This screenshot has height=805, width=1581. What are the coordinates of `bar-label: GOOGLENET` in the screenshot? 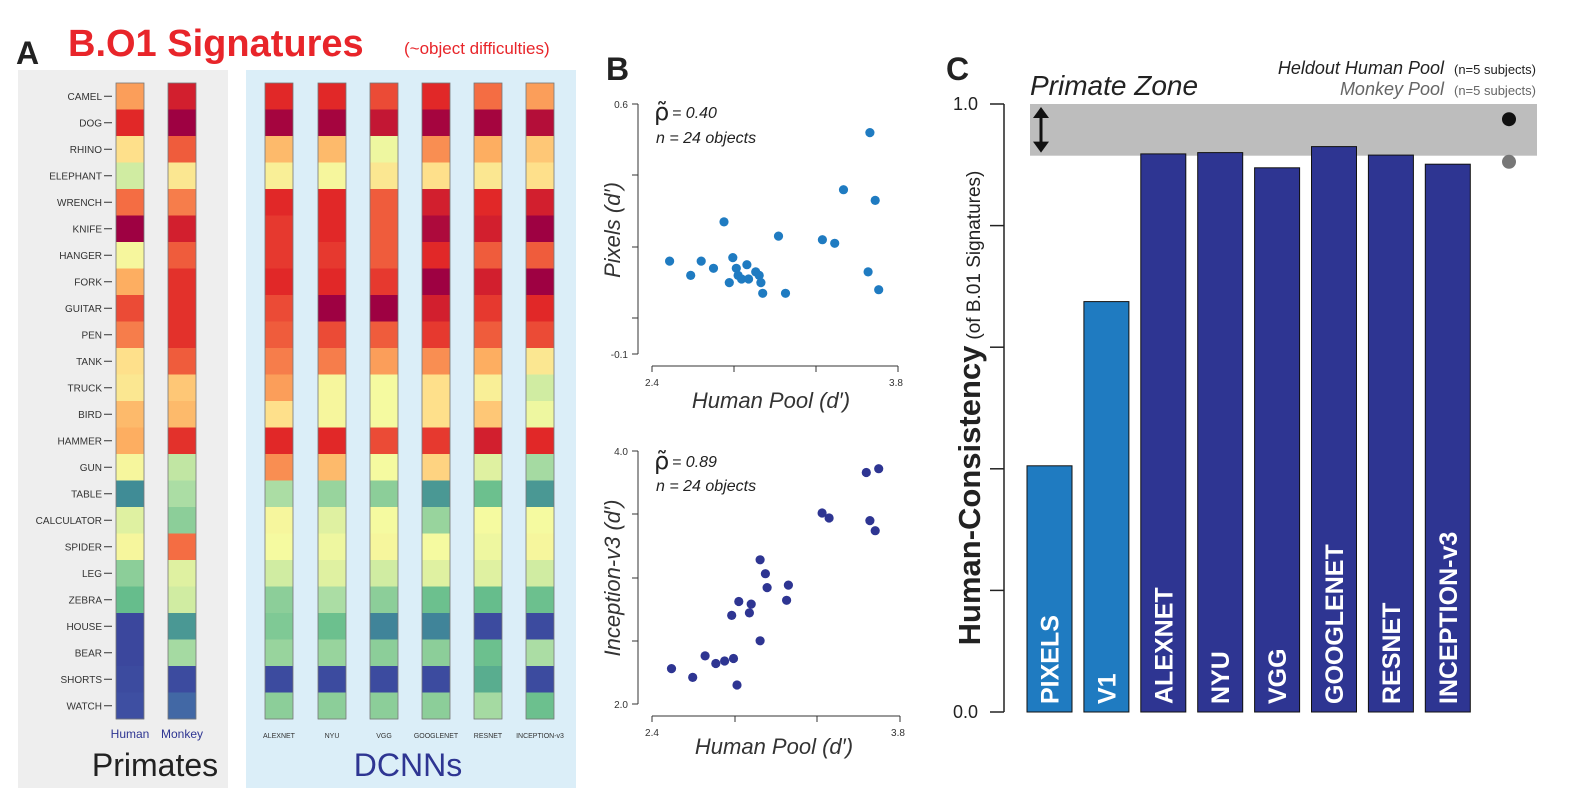 It's located at (1335, 624).